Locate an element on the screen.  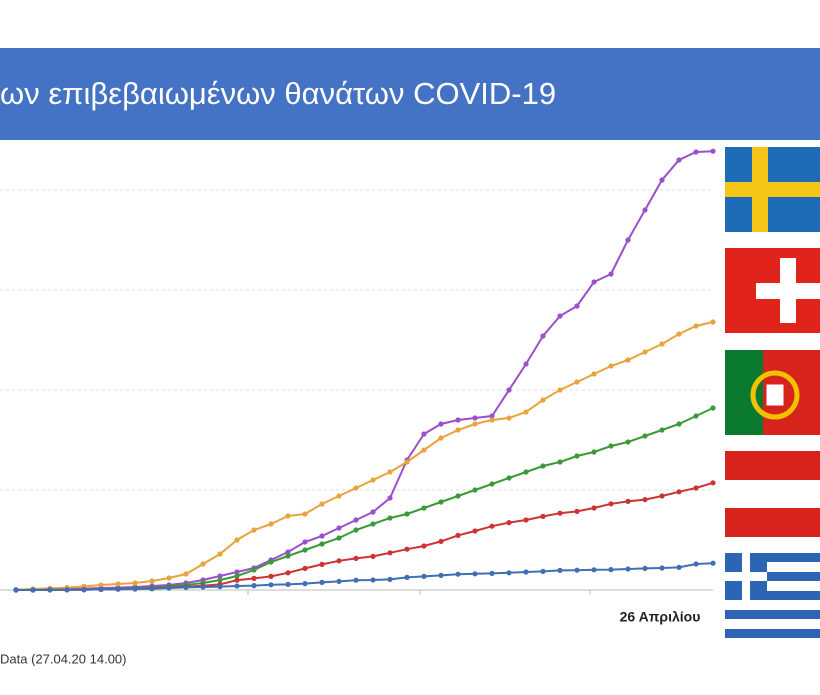
flag-austria is located at coordinates (772, 494).